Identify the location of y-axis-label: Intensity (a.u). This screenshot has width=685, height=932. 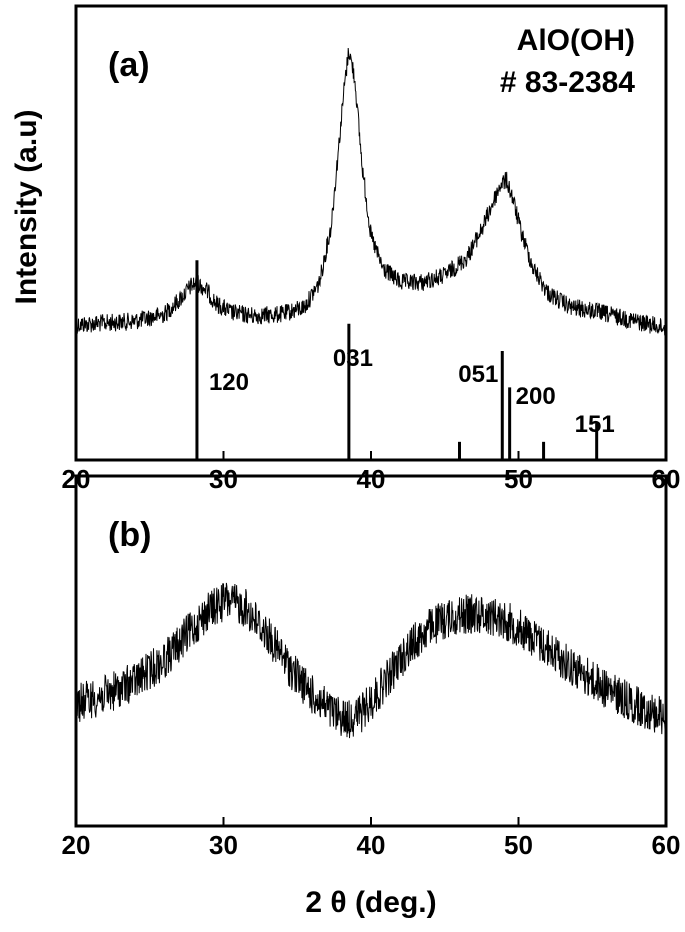
(26, 206).